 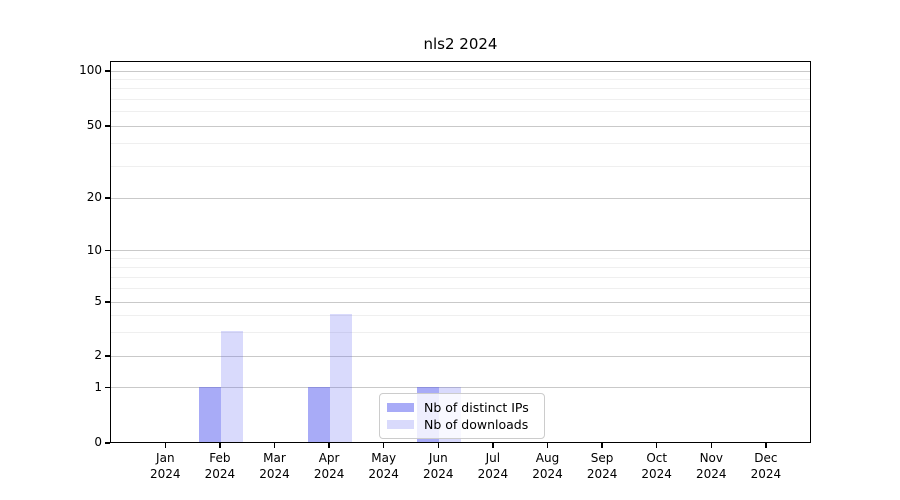 What do you see at coordinates (274, 466) in the screenshot?
I see `x-tick-label: Mar 2024` at bounding box center [274, 466].